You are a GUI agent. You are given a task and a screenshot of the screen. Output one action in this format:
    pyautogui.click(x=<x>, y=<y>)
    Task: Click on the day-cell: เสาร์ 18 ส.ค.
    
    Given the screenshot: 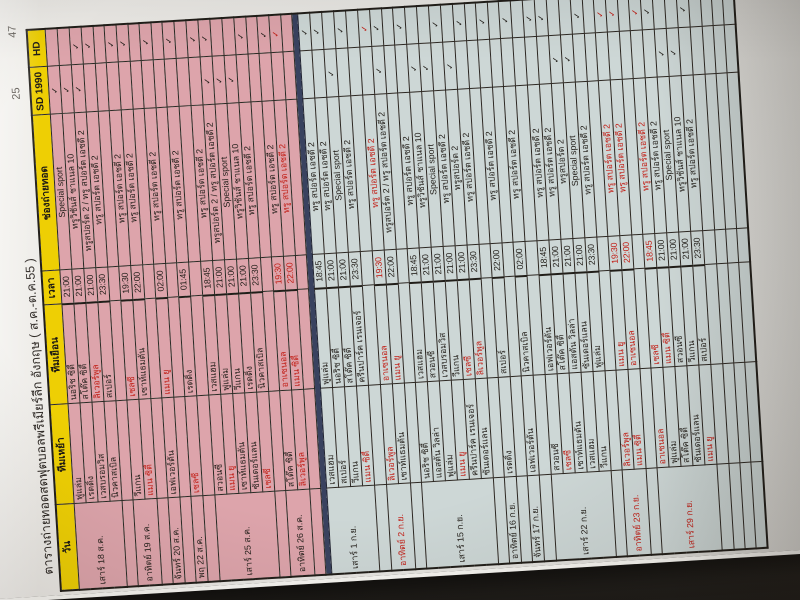 What is the action you would take?
    pyautogui.click(x=100, y=545)
    